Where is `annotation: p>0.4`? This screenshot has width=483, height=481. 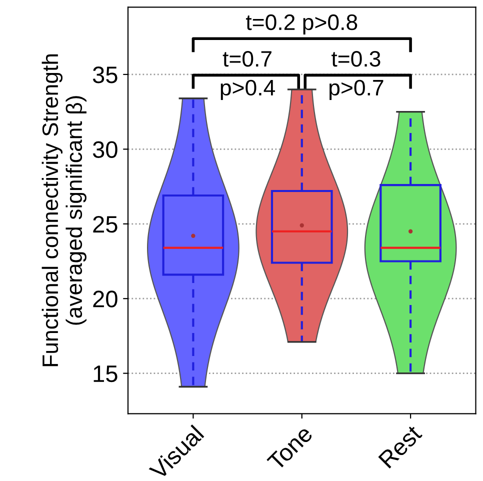 annotation: p>0.4 is located at coordinates (247, 90).